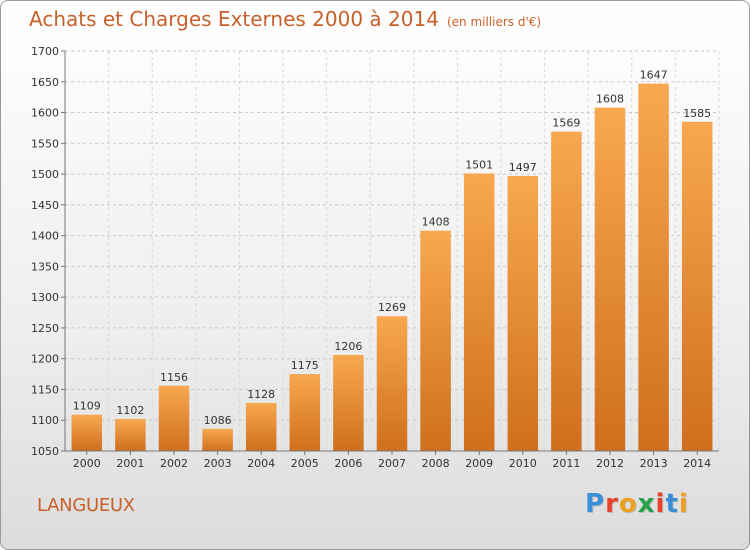  I want to click on x-tick-label: 2001, so click(130, 463).